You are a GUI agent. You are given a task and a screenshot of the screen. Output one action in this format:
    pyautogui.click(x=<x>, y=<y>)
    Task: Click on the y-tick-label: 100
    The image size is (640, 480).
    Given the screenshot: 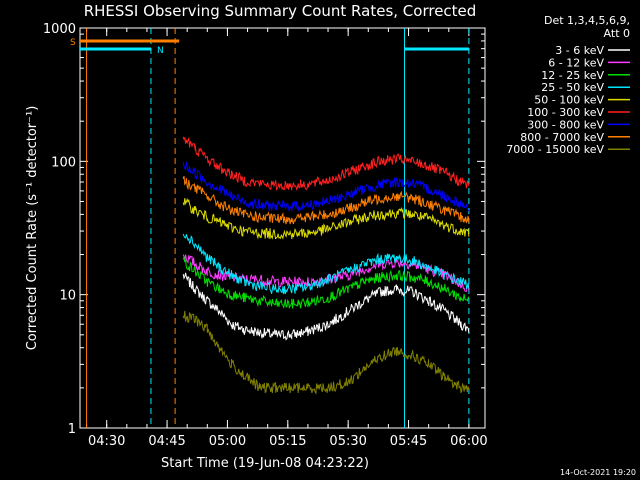 What is the action you would take?
    pyautogui.click(x=63, y=162)
    